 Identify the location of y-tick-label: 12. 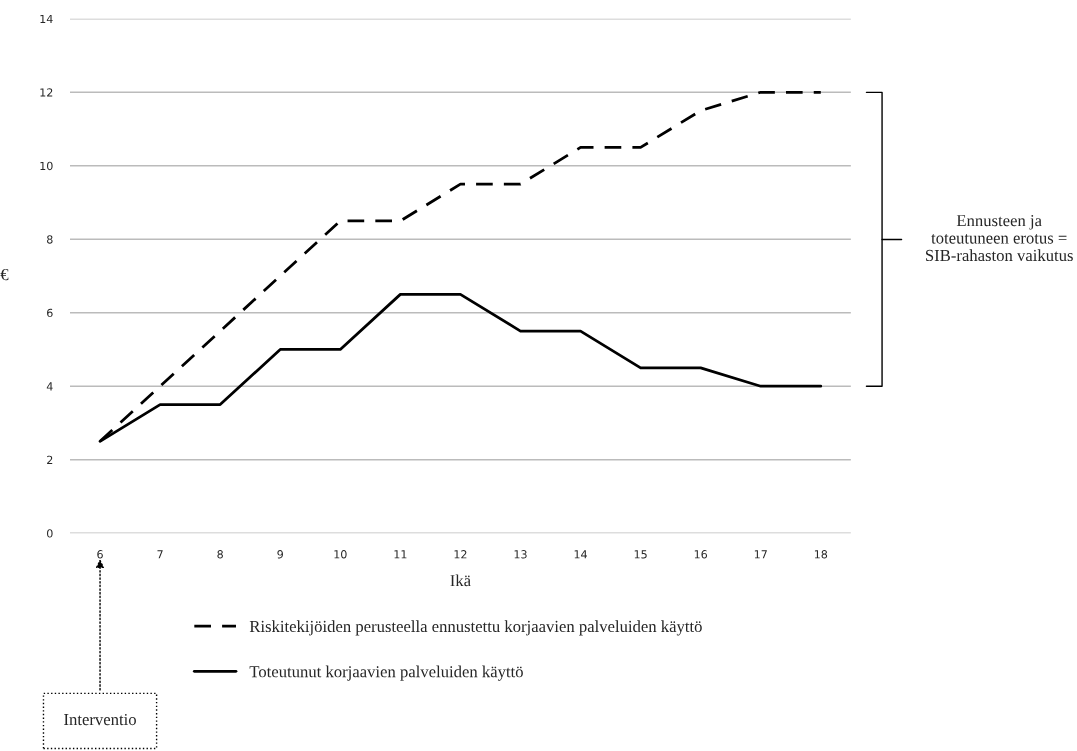
(46, 92).